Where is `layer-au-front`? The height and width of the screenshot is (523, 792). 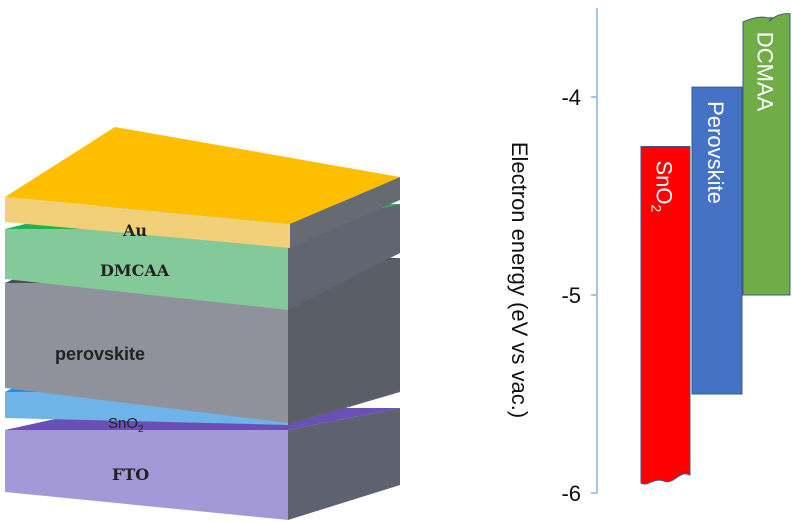 layer-au-front is located at coordinates (147, 222).